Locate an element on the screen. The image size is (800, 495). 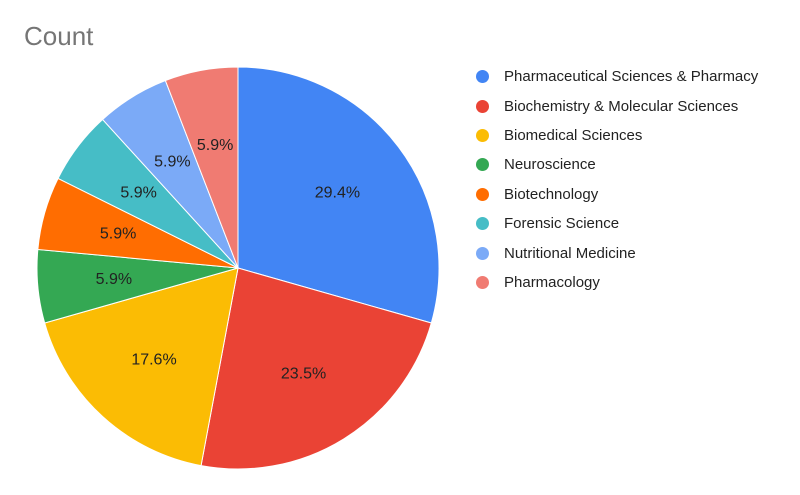
legend-label-3: Biomedical Sciences is located at coordinates (573, 135).